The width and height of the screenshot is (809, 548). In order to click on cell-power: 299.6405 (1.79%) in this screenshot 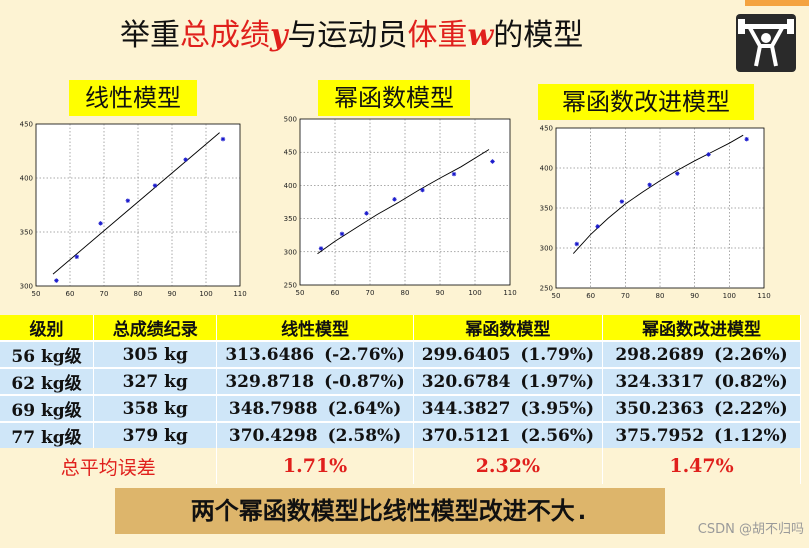, I will do `click(508, 353)`.